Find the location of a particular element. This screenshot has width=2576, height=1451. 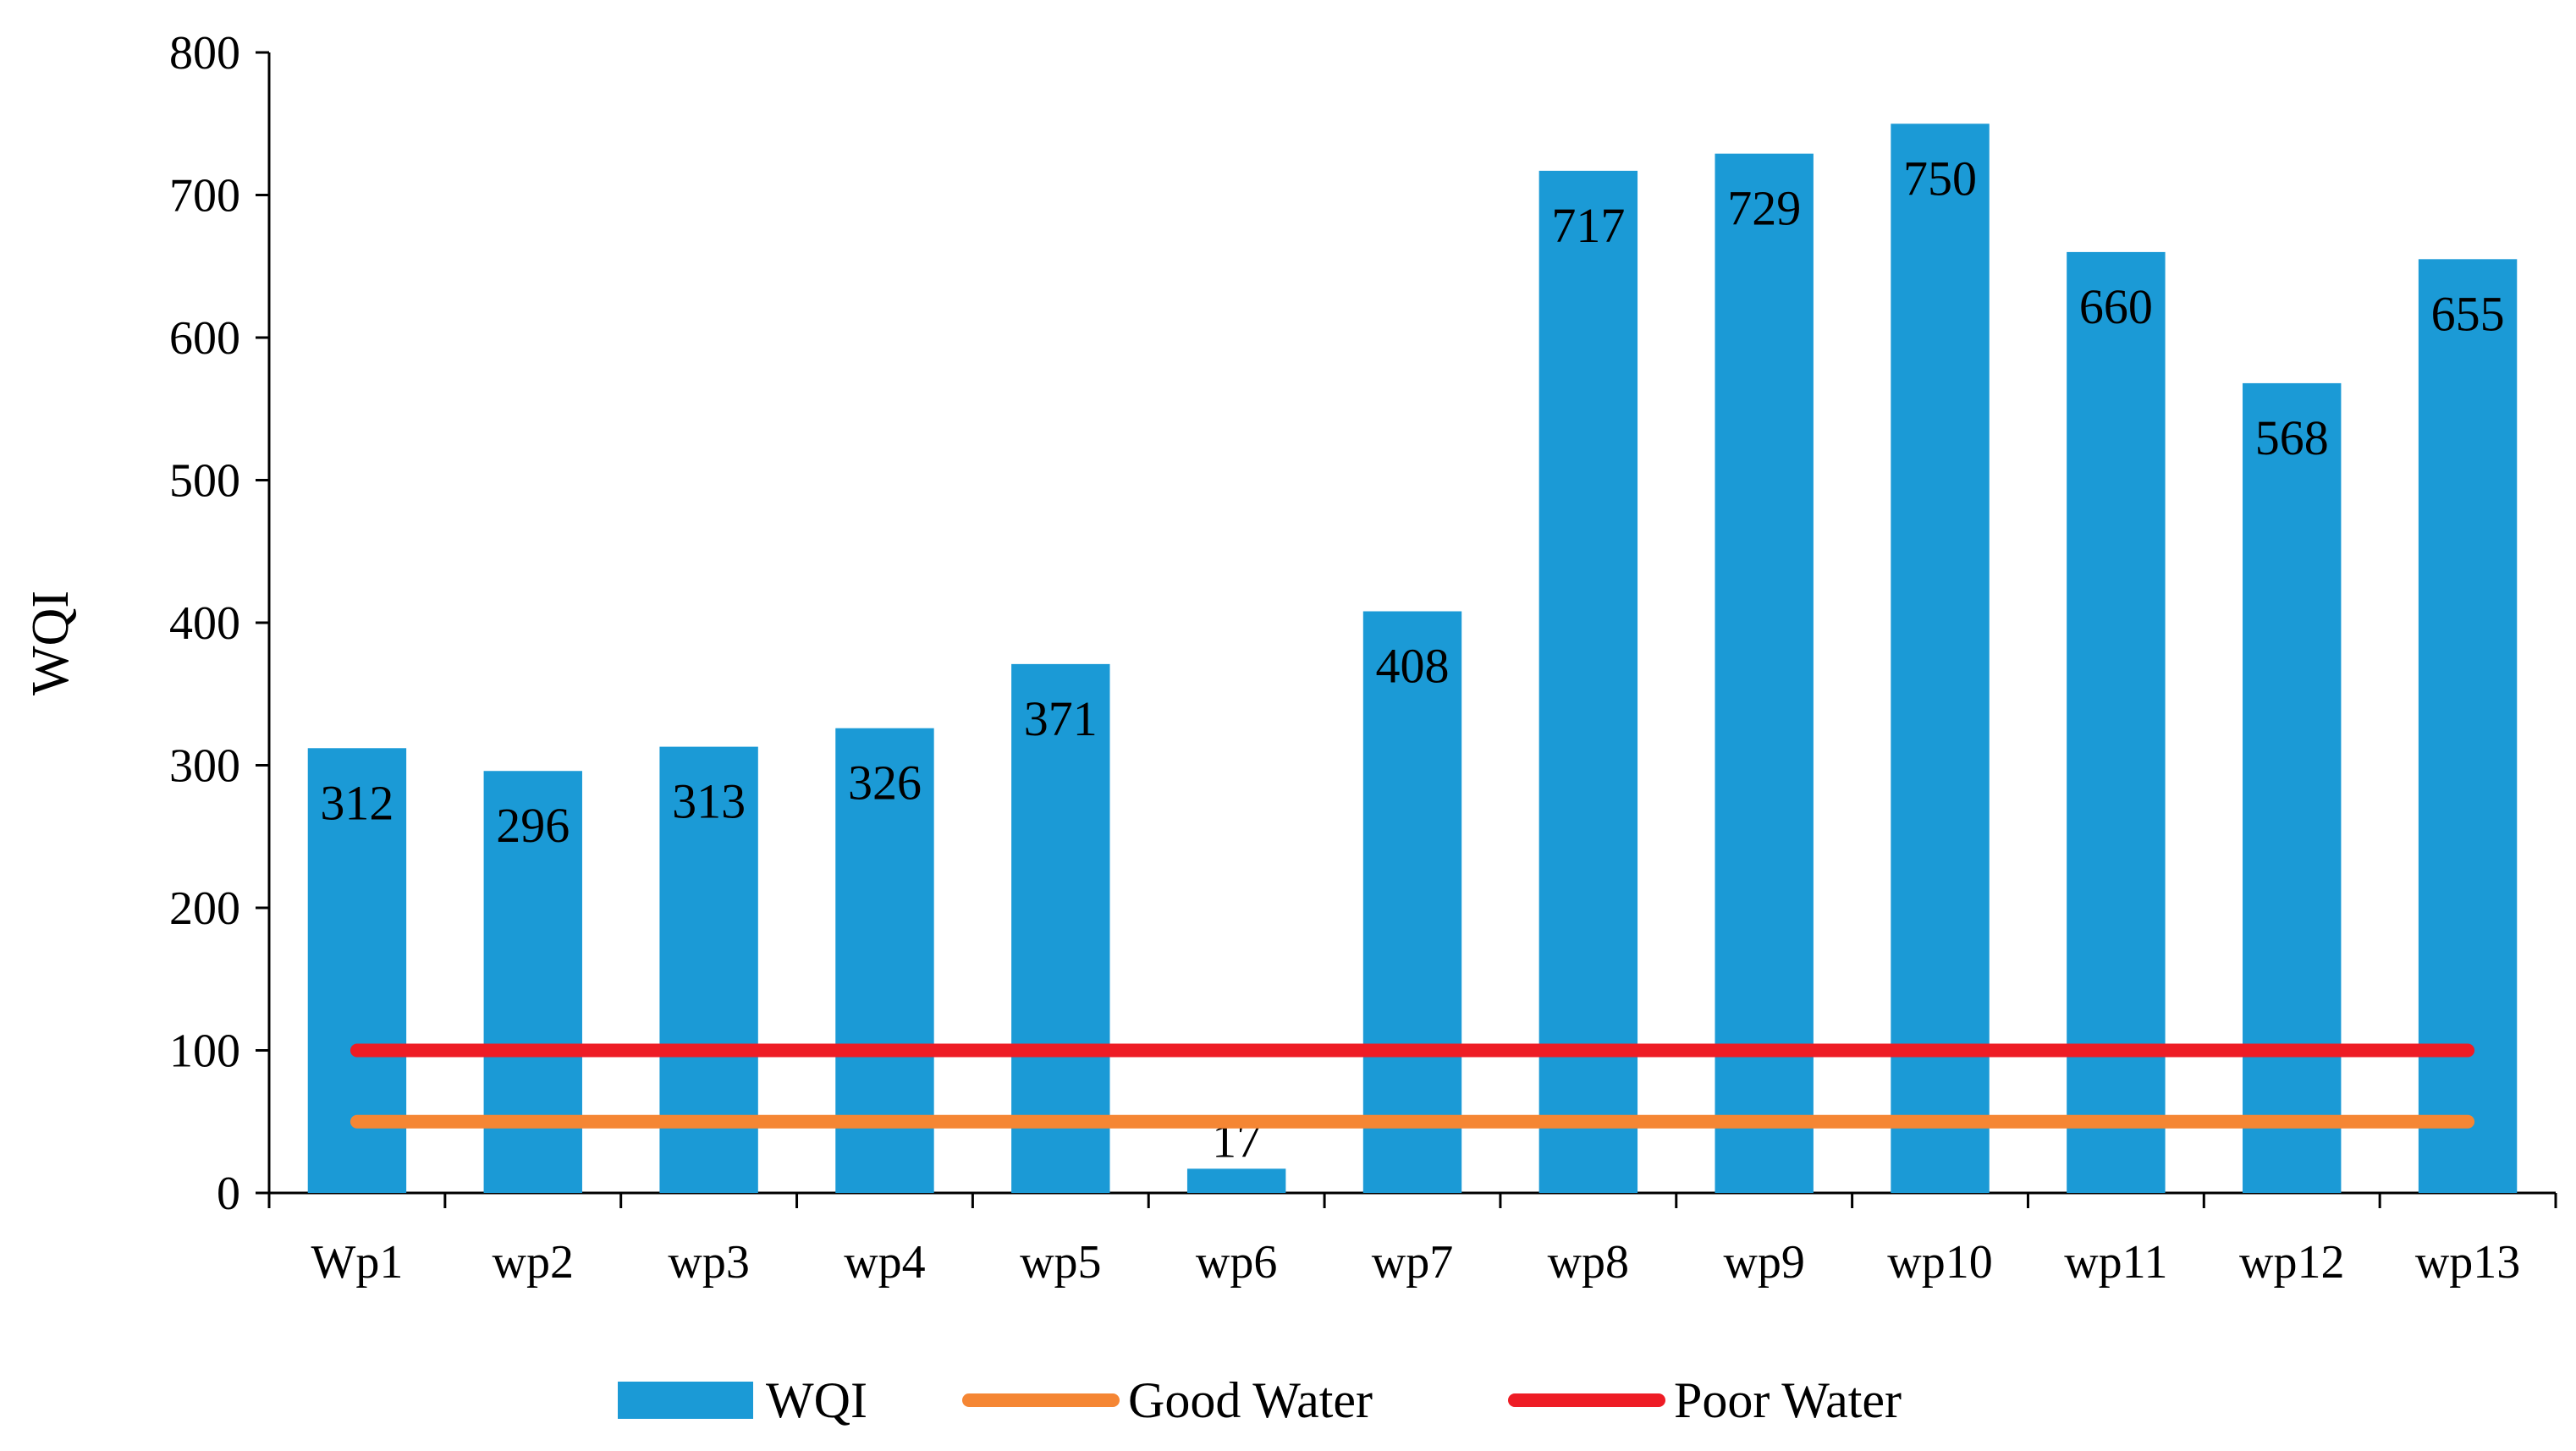

y-axis-title: WQI is located at coordinates (51, 643).